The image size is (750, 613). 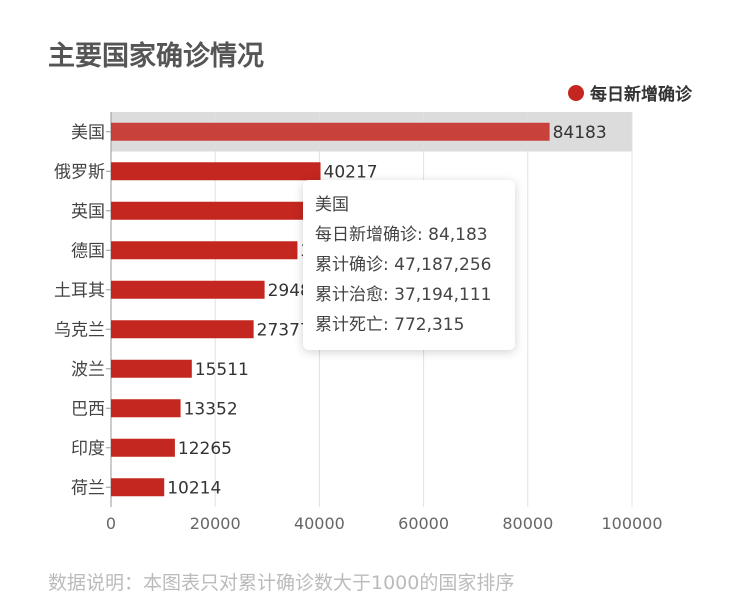 What do you see at coordinates (88, 133) in the screenshot?
I see `category-label: 美国` at bounding box center [88, 133].